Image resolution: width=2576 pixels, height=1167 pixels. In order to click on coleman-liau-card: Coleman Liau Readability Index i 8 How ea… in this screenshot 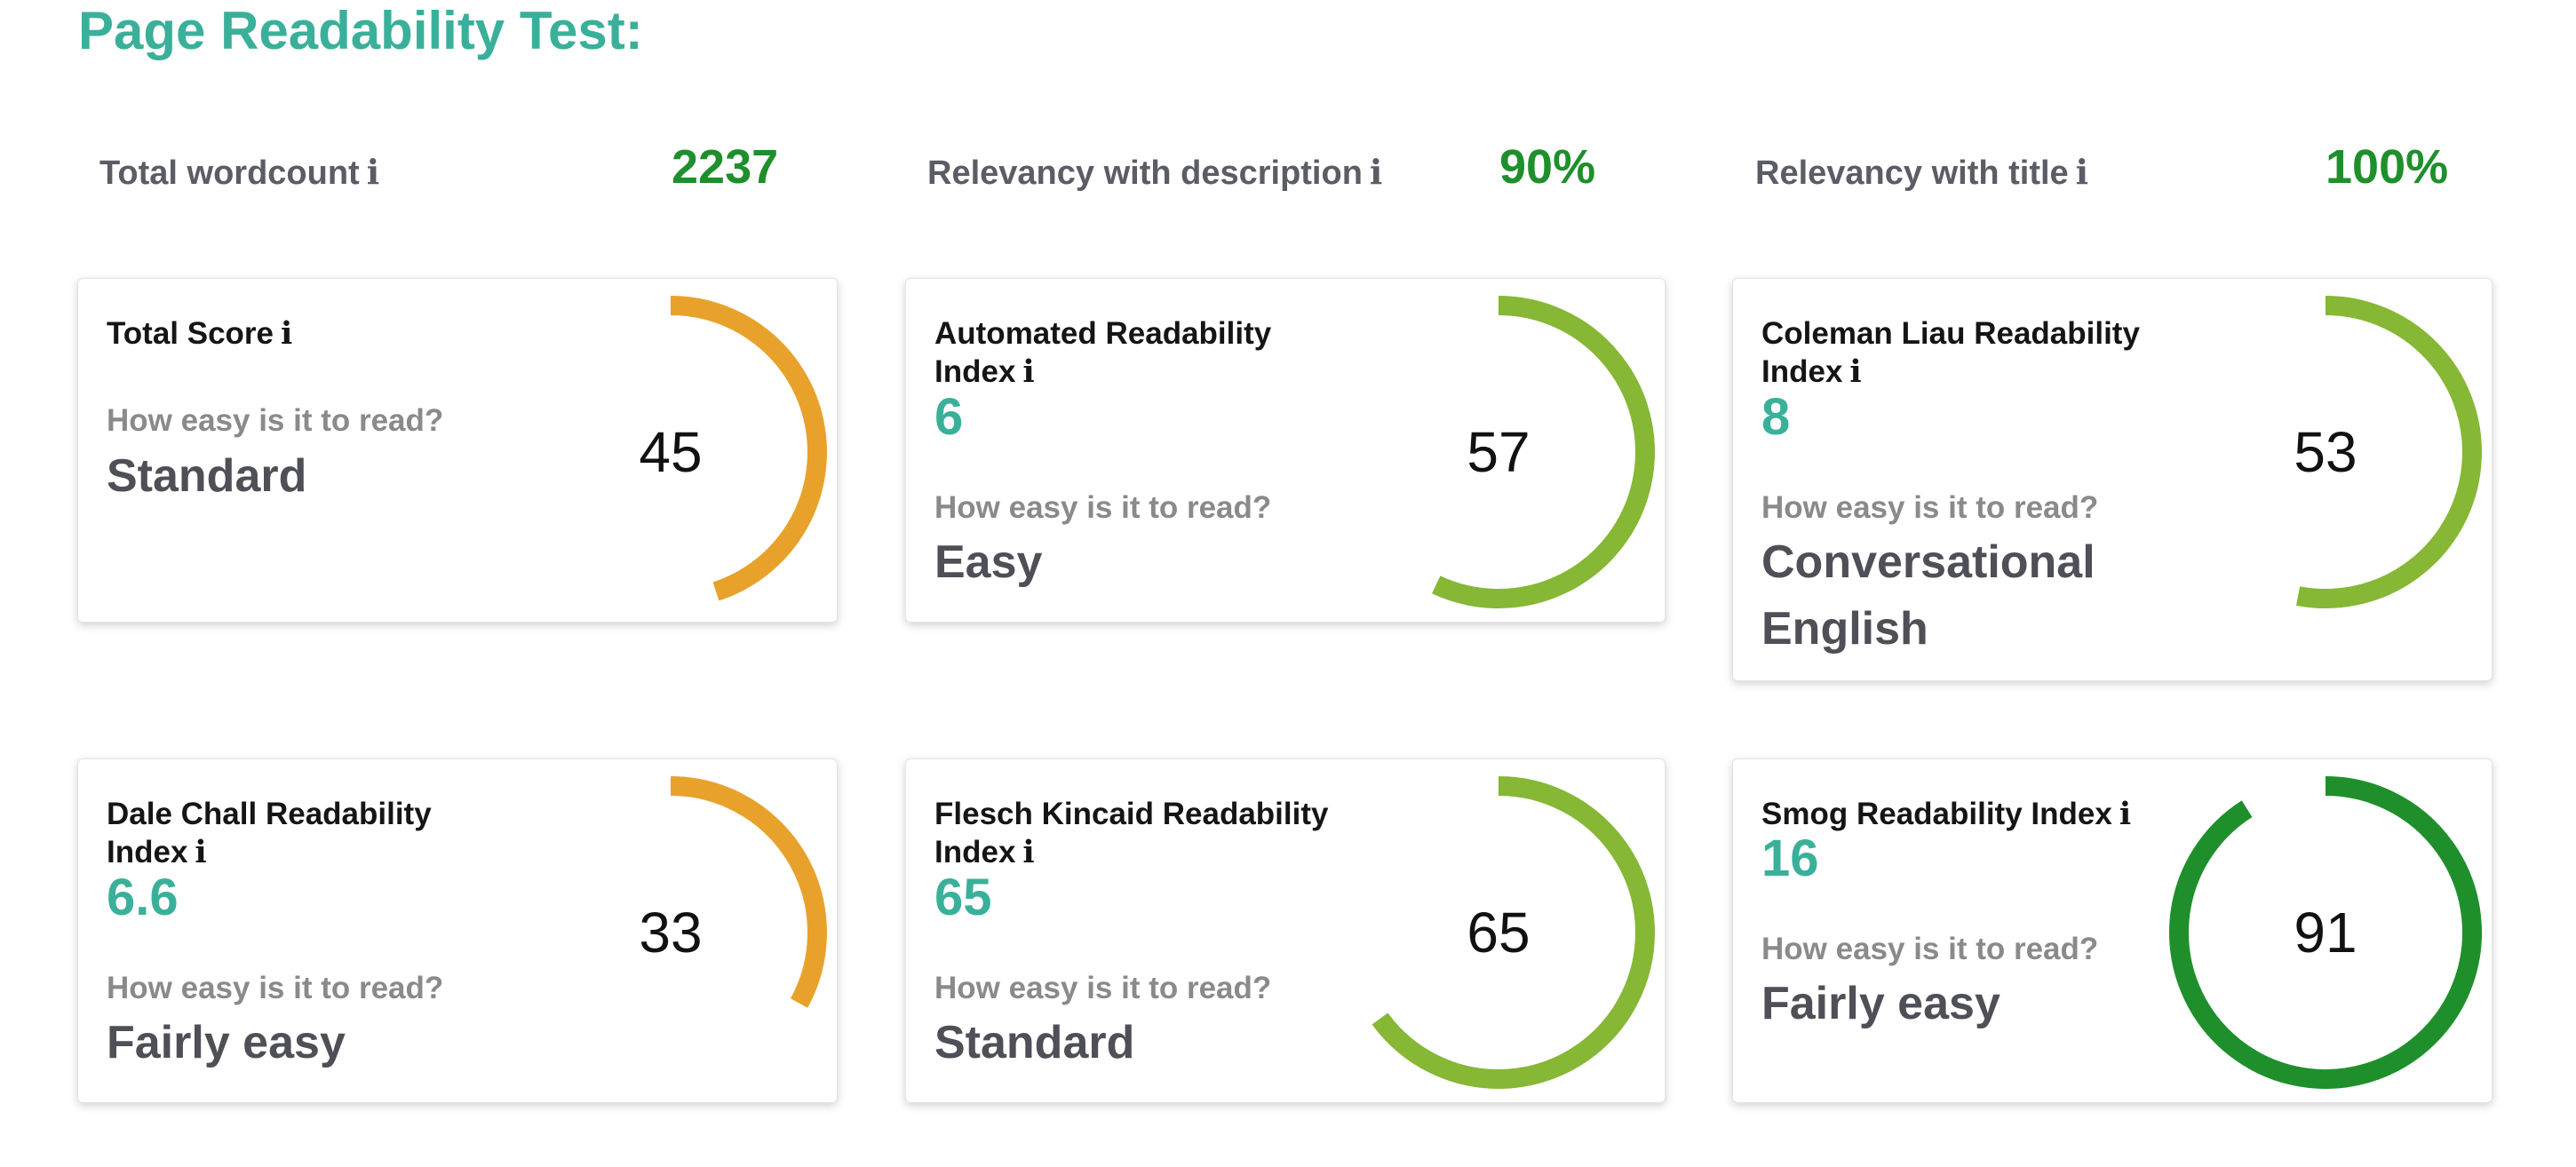, I will do `click(2112, 480)`.